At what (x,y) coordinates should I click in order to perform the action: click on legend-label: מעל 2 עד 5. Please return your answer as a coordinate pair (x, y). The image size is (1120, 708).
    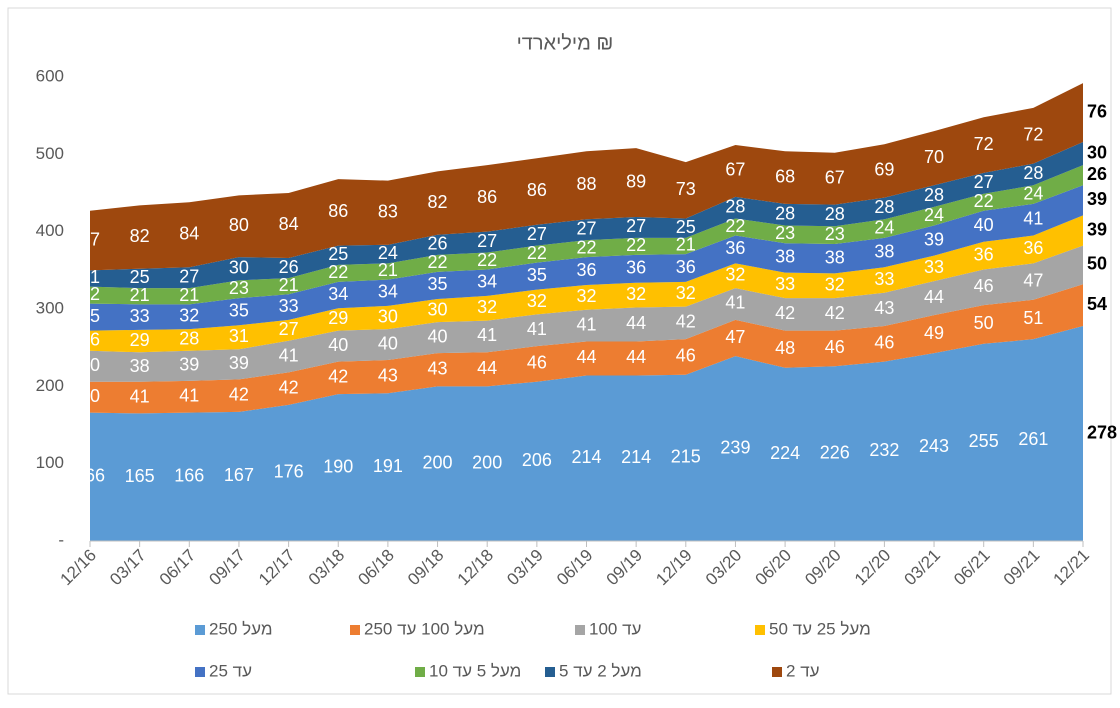
    Looking at the image, I should click on (600, 670).